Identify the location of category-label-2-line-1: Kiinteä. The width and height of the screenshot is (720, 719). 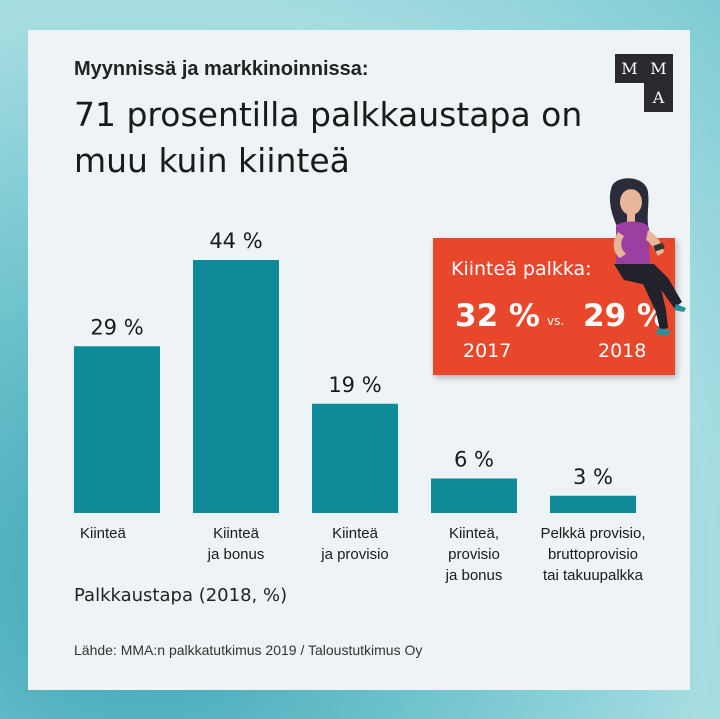
(236, 533).